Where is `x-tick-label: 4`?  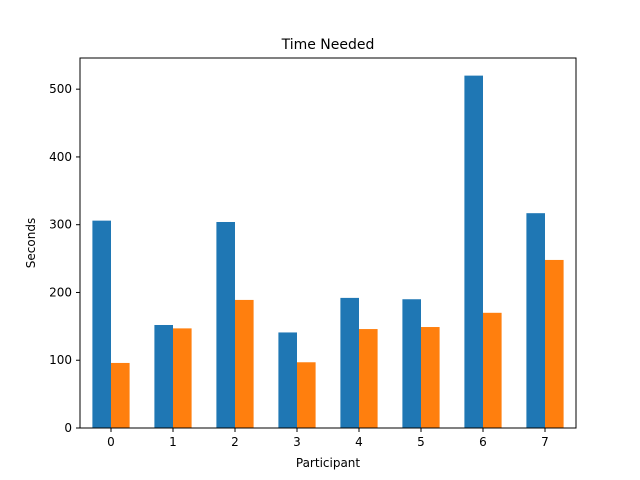 x-tick-label: 4 is located at coordinates (359, 442).